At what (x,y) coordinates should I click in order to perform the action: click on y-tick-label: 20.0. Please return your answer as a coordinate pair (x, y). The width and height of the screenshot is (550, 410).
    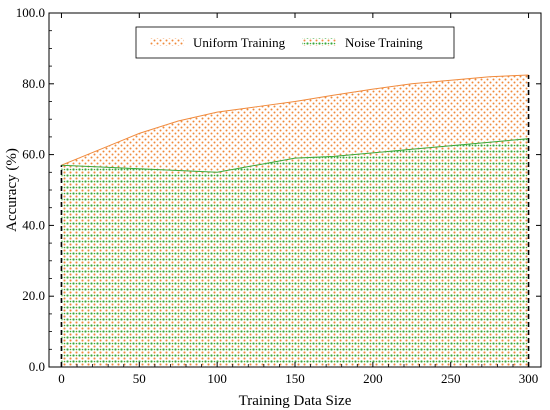
    Looking at the image, I should click on (33, 295).